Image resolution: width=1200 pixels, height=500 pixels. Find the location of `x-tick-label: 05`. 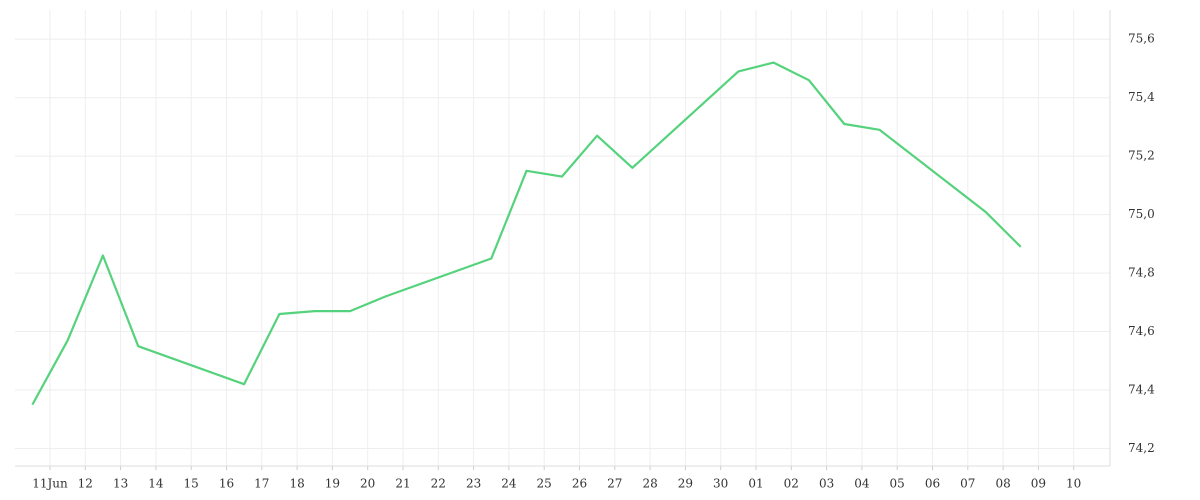

x-tick-label: 05 is located at coordinates (897, 484).